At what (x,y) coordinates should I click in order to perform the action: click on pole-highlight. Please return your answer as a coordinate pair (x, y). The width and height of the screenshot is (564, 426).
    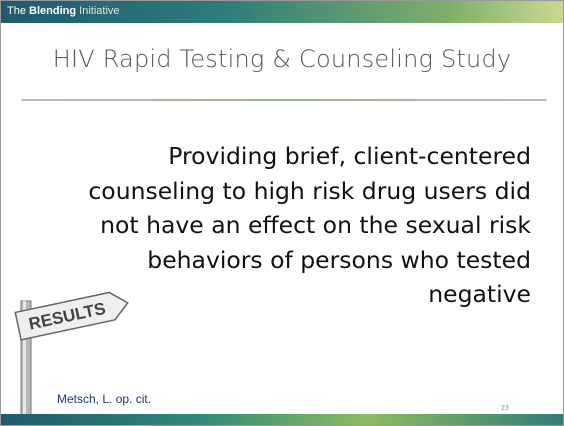
    Looking at the image, I should click on (24, 358).